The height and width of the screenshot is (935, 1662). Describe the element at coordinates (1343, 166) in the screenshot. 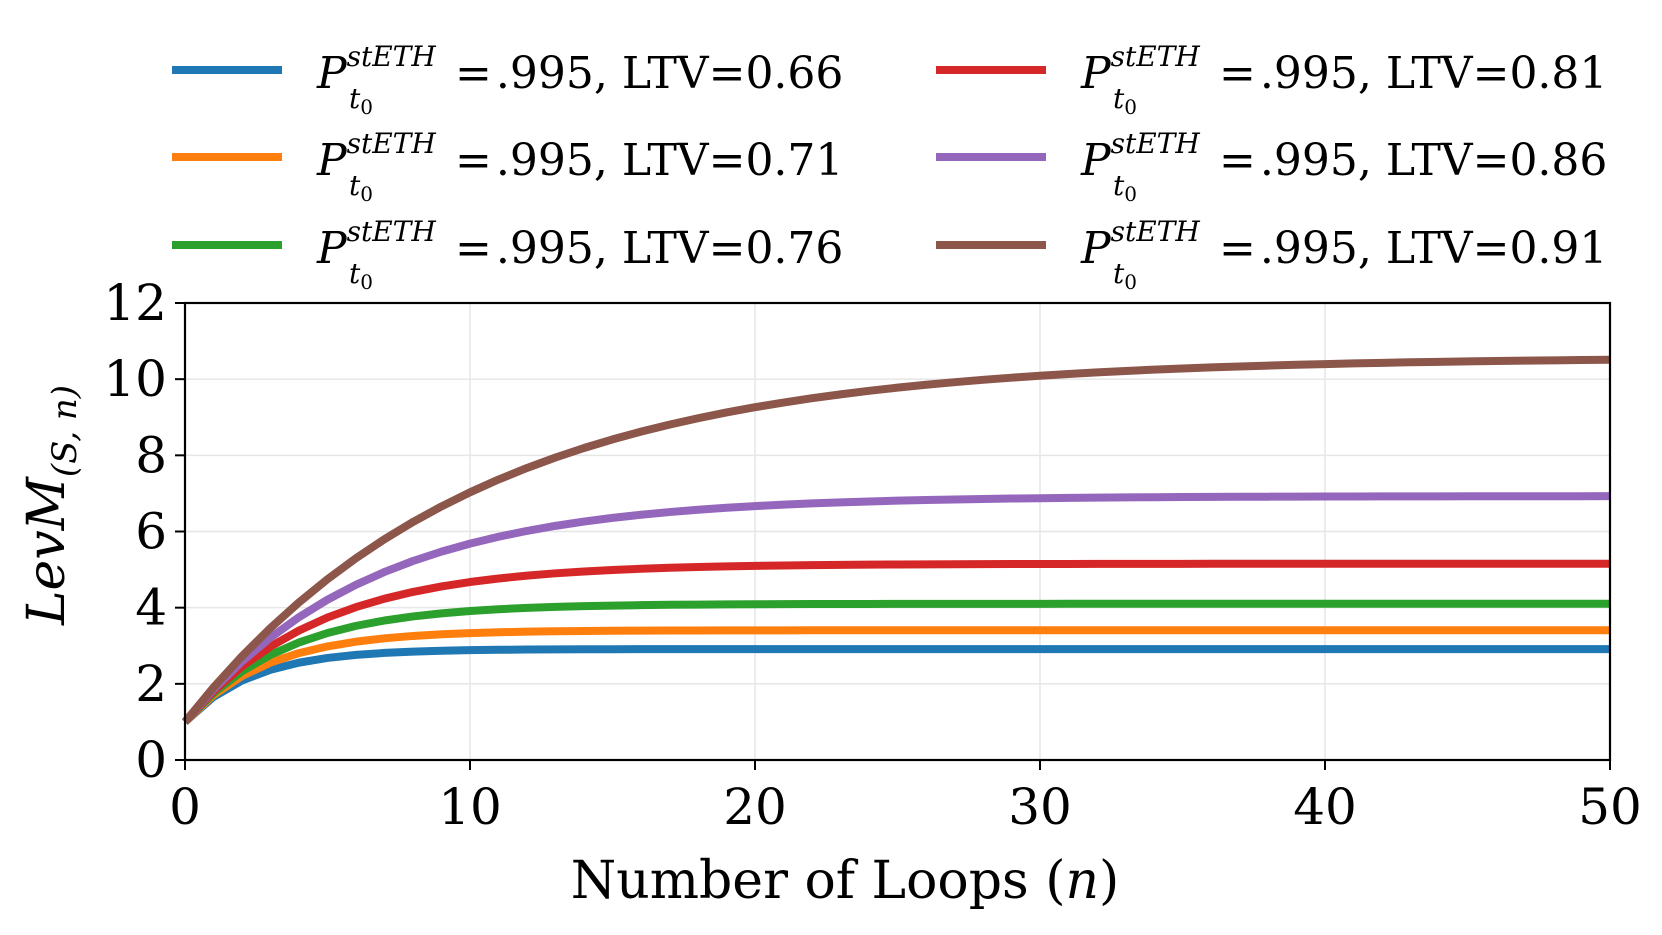

I see `legend-label: PstETH t0=.995, LTV=0.86` at that location.